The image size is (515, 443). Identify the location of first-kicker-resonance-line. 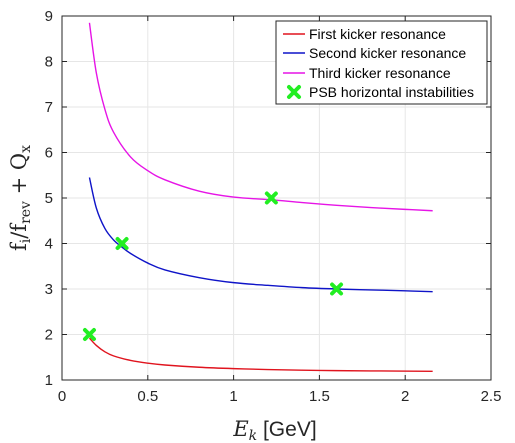
(260, 355).